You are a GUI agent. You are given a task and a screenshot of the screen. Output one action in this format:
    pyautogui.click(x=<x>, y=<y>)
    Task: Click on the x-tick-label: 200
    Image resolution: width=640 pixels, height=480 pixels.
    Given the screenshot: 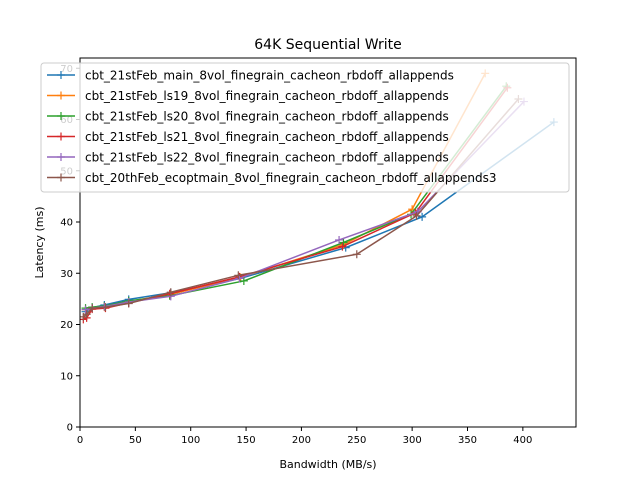 What is the action you would take?
    pyautogui.click(x=301, y=440)
    